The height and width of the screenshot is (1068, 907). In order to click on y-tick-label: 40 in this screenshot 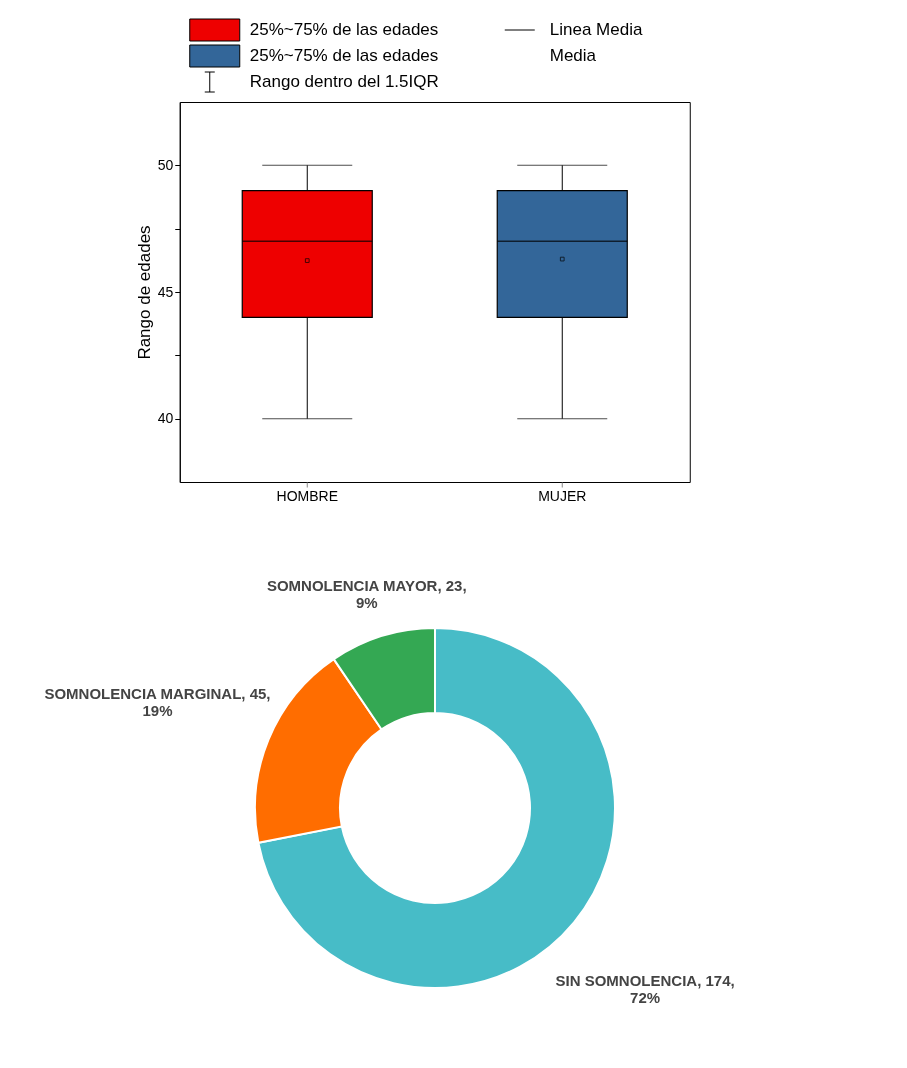, I will do `click(165, 418)`.